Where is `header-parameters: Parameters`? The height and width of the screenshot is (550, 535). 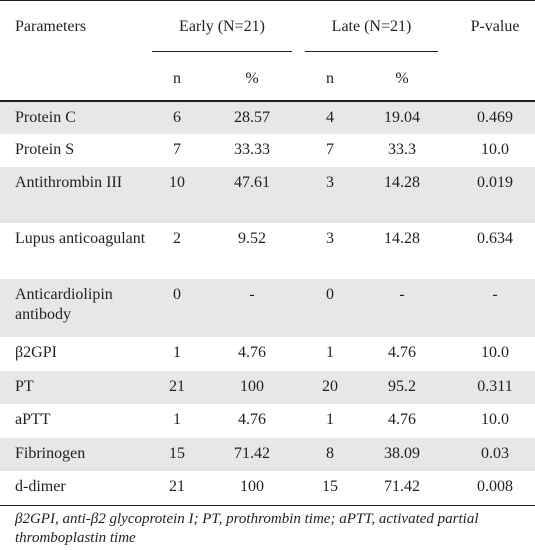 header-parameters: Parameters is located at coordinates (51, 26).